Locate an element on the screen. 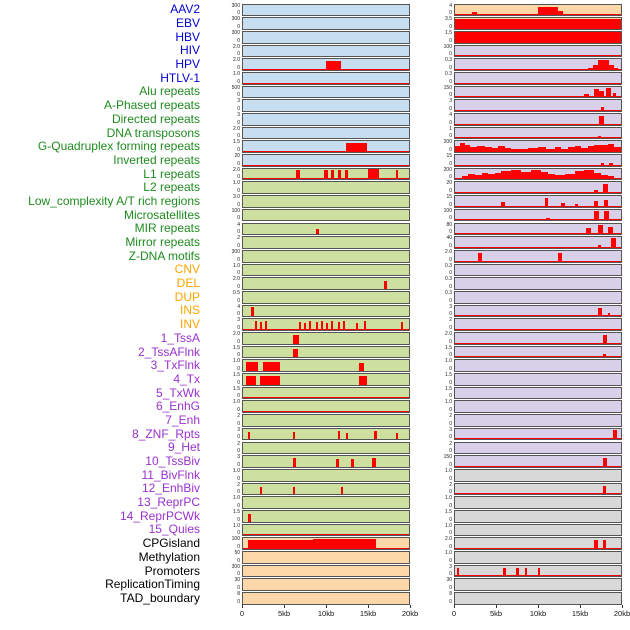 The height and width of the screenshot is (630, 630). track-label: A-Phased repeats is located at coordinates (151, 105).